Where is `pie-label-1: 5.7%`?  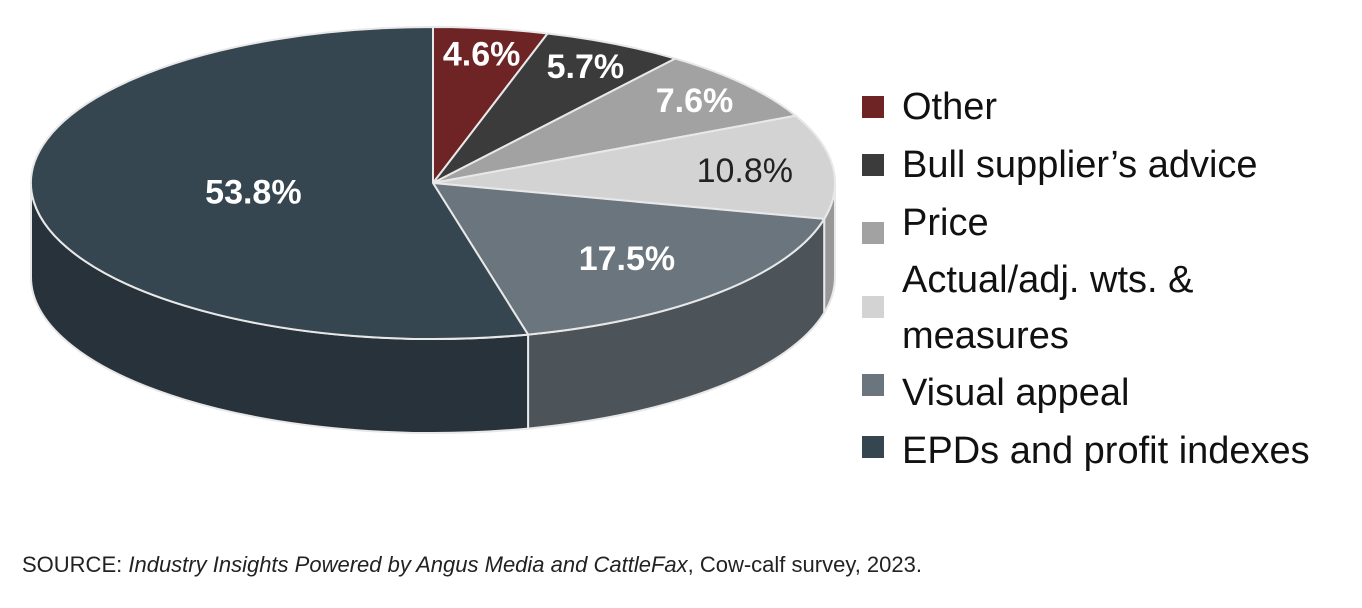
pie-label-1: 5.7% is located at coordinates (586, 67).